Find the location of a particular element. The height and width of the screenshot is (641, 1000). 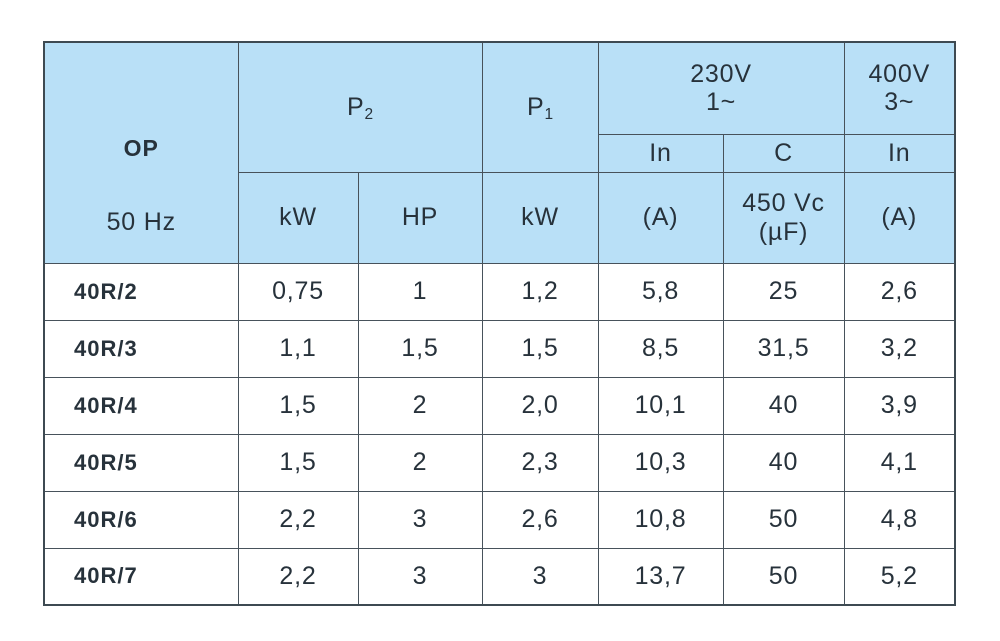

in-400-header: In is located at coordinates (899, 153).